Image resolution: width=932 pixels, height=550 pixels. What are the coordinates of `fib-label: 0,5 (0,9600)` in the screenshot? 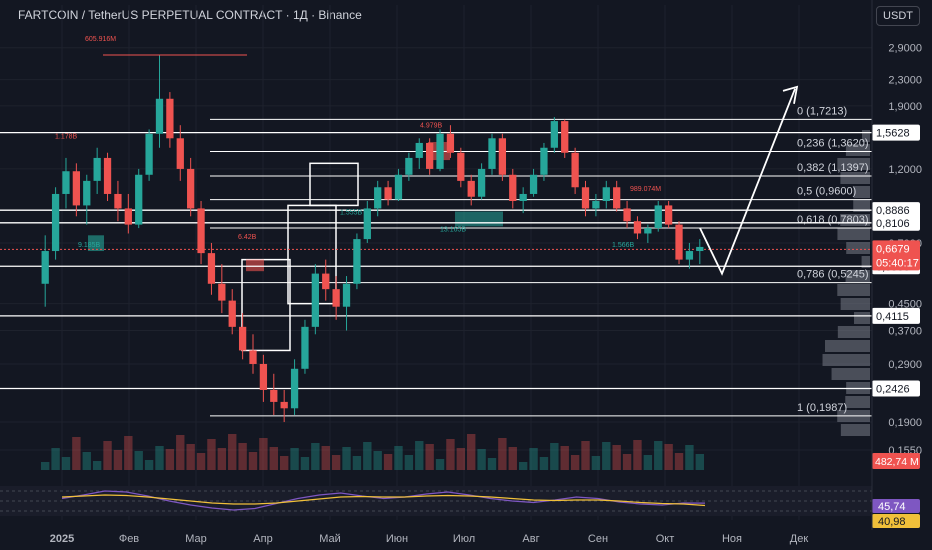 It's located at (826, 192).